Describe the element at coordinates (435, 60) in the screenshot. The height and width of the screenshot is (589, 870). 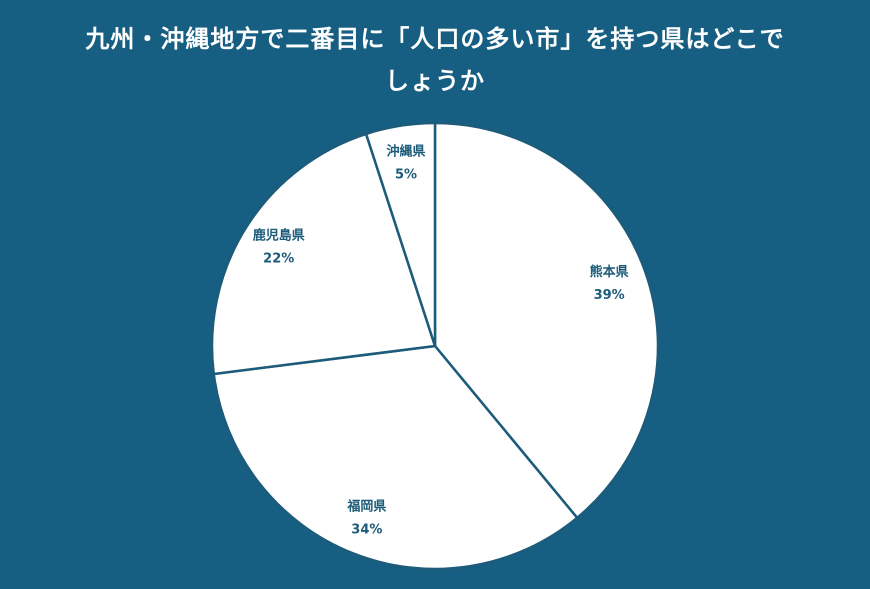
I see `chart-title: 九州・沖縄地方で二番目に「人口の多い市」を持つ県はどこでしょうか` at that location.